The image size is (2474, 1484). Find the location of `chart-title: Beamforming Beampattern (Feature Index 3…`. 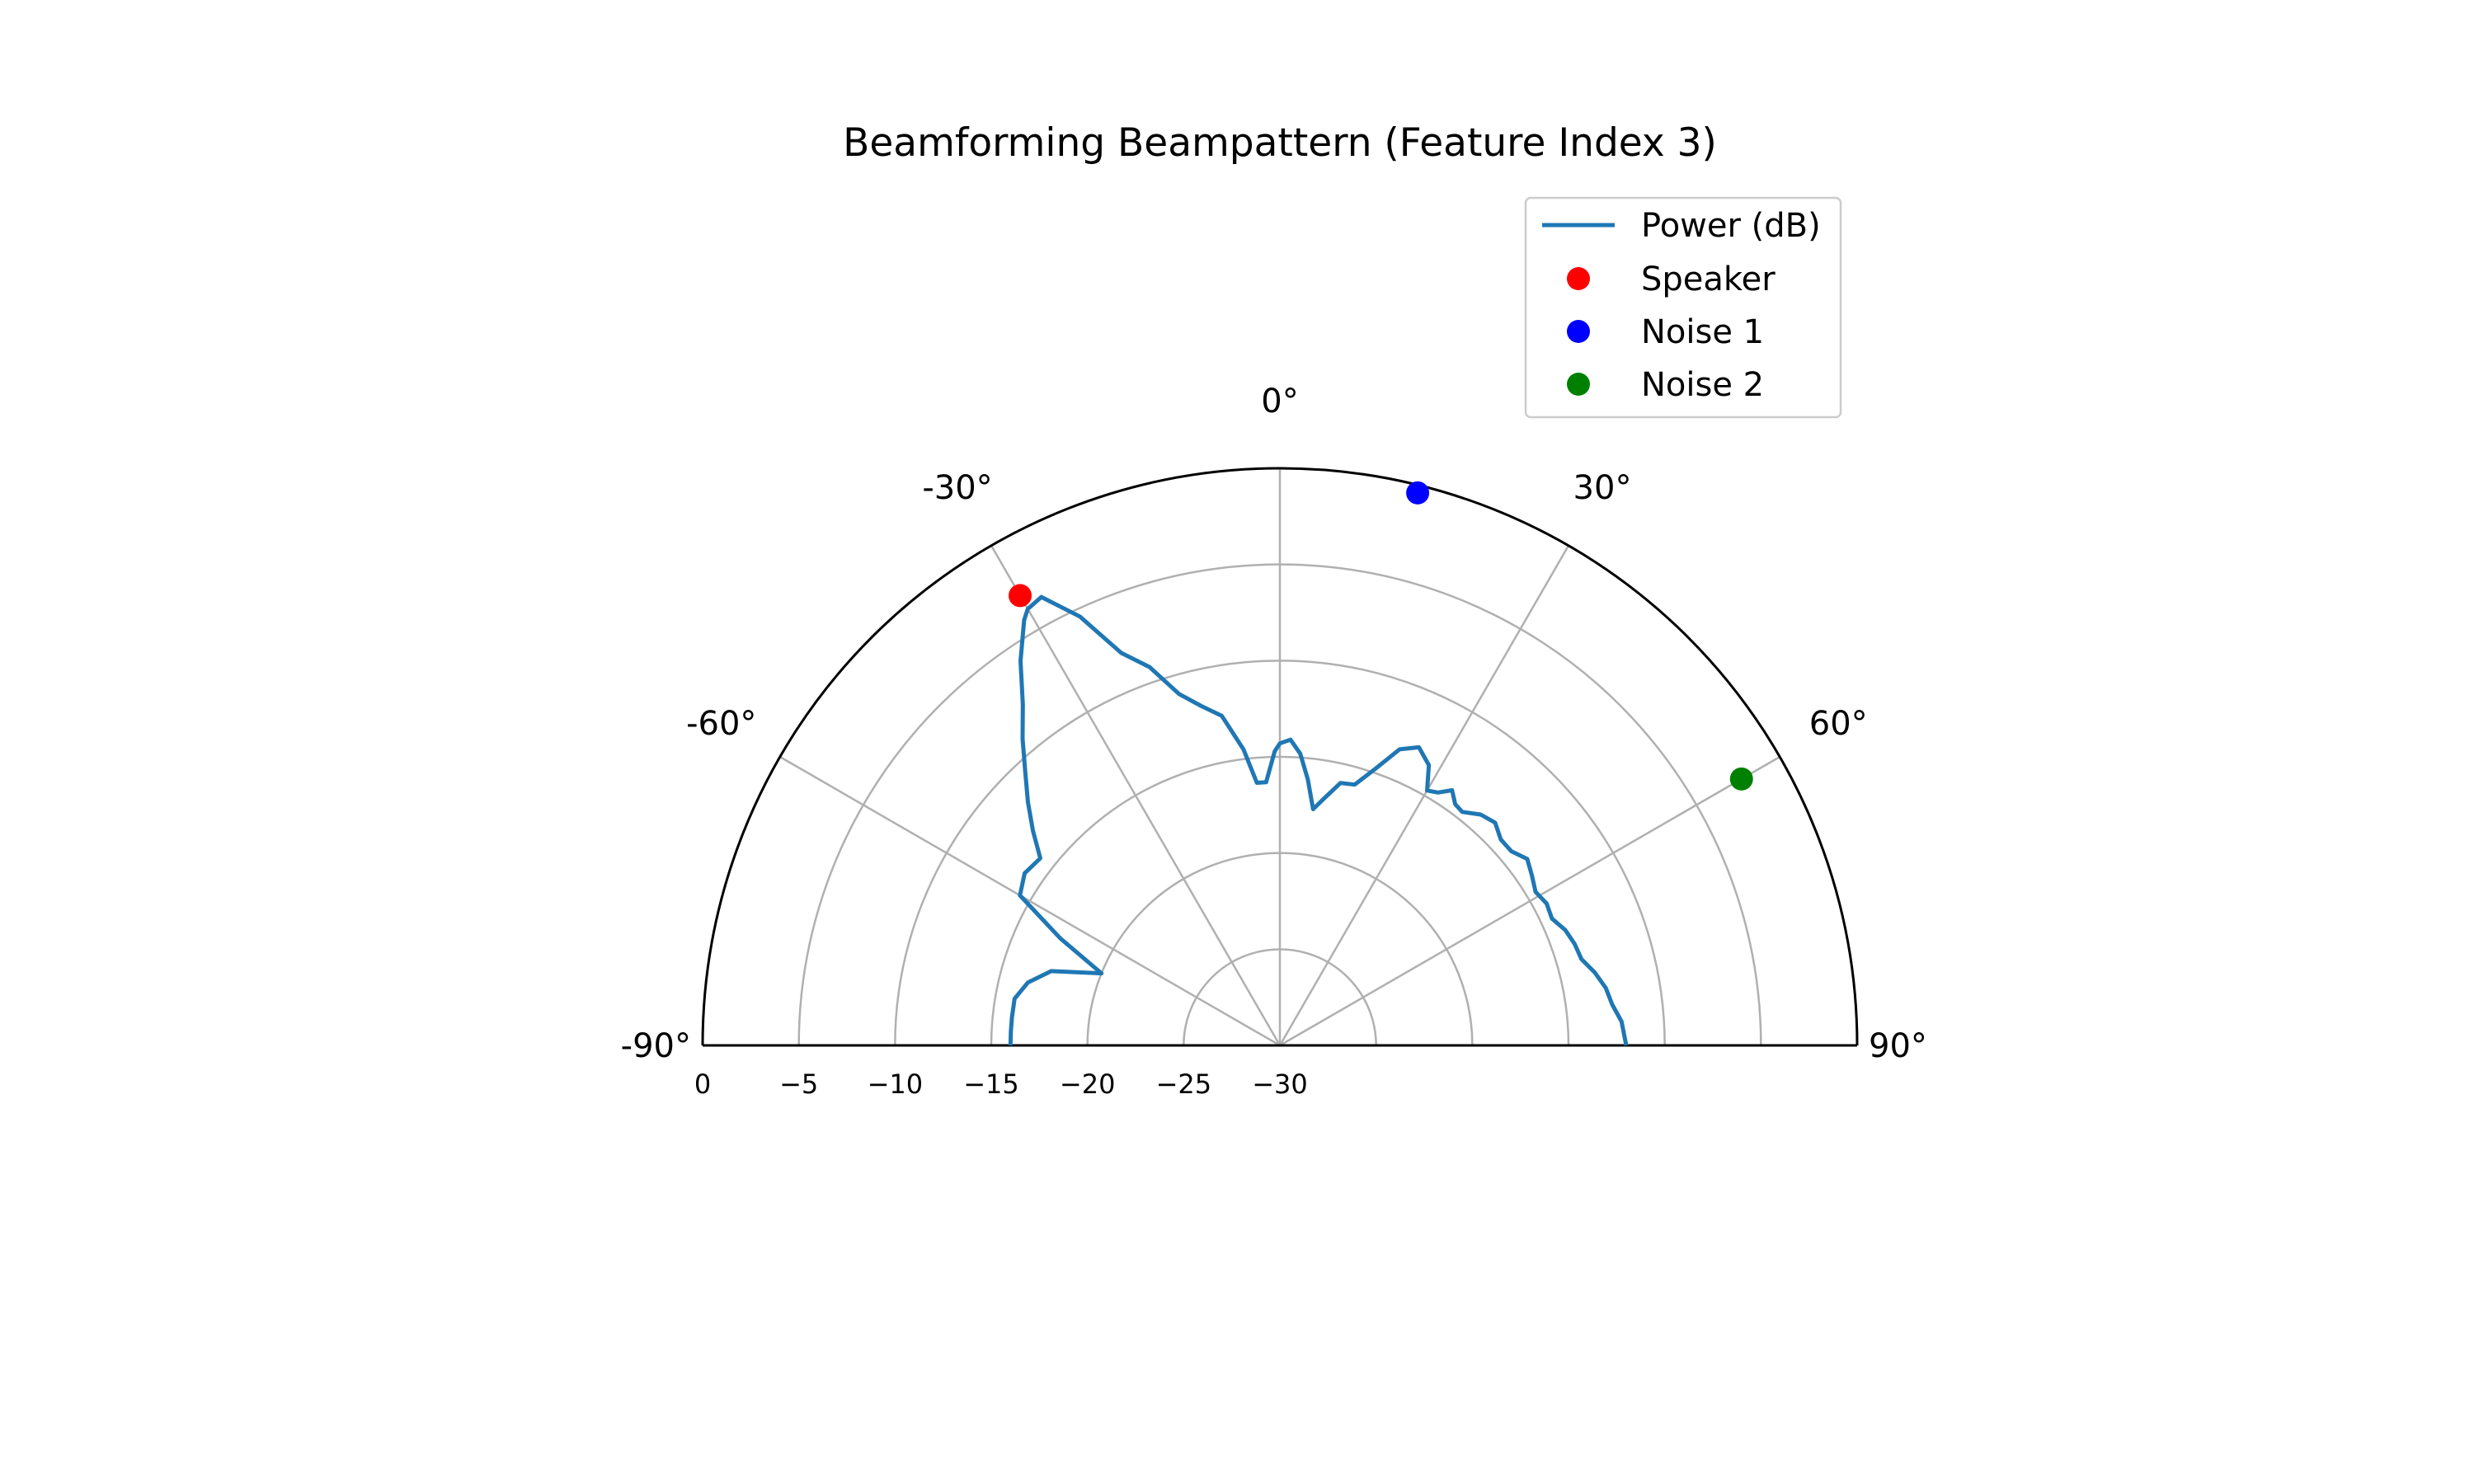

chart-title: Beamforming Beampattern (Feature Index 3… is located at coordinates (1280, 143).